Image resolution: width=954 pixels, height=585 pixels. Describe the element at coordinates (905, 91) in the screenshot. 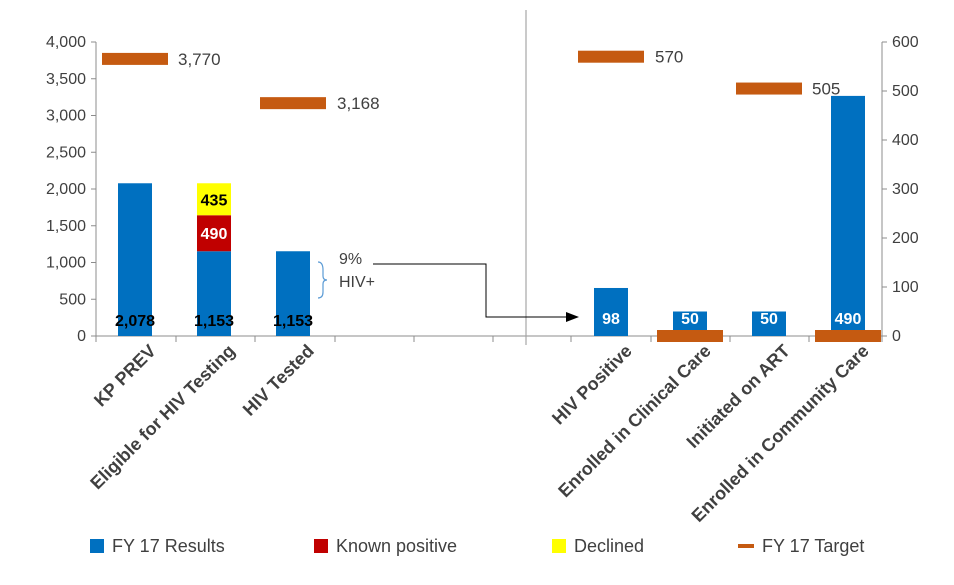

I see `y-right-tick-label: 500` at that location.